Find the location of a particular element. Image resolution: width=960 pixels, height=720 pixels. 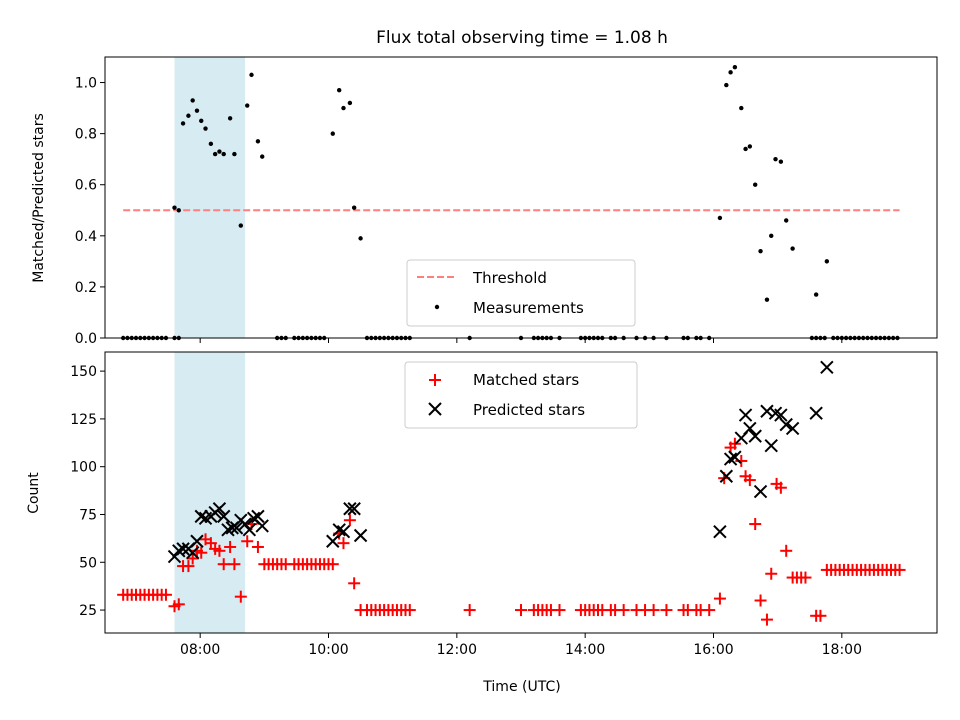

ratio-ytick-label: 0.6 is located at coordinates (86, 186).